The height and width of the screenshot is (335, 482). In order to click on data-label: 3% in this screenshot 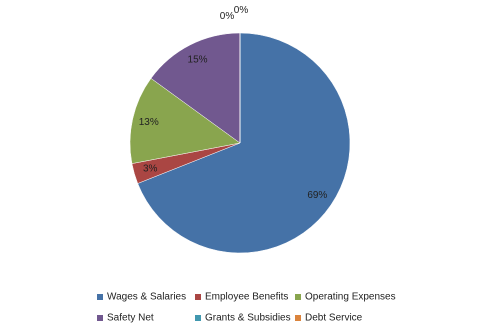, I will do `click(150, 169)`.